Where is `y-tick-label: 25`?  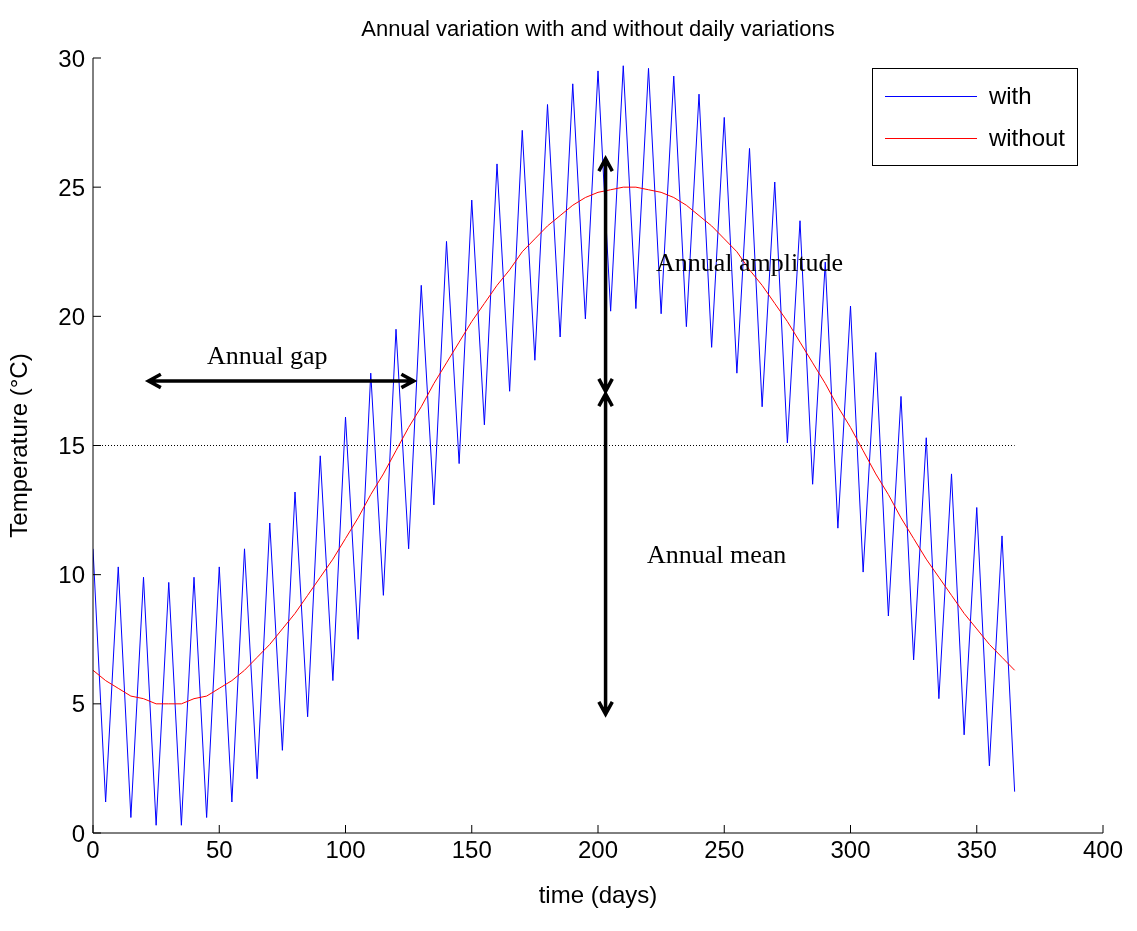
y-tick-label: 25 is located at coordinates (71, 187).